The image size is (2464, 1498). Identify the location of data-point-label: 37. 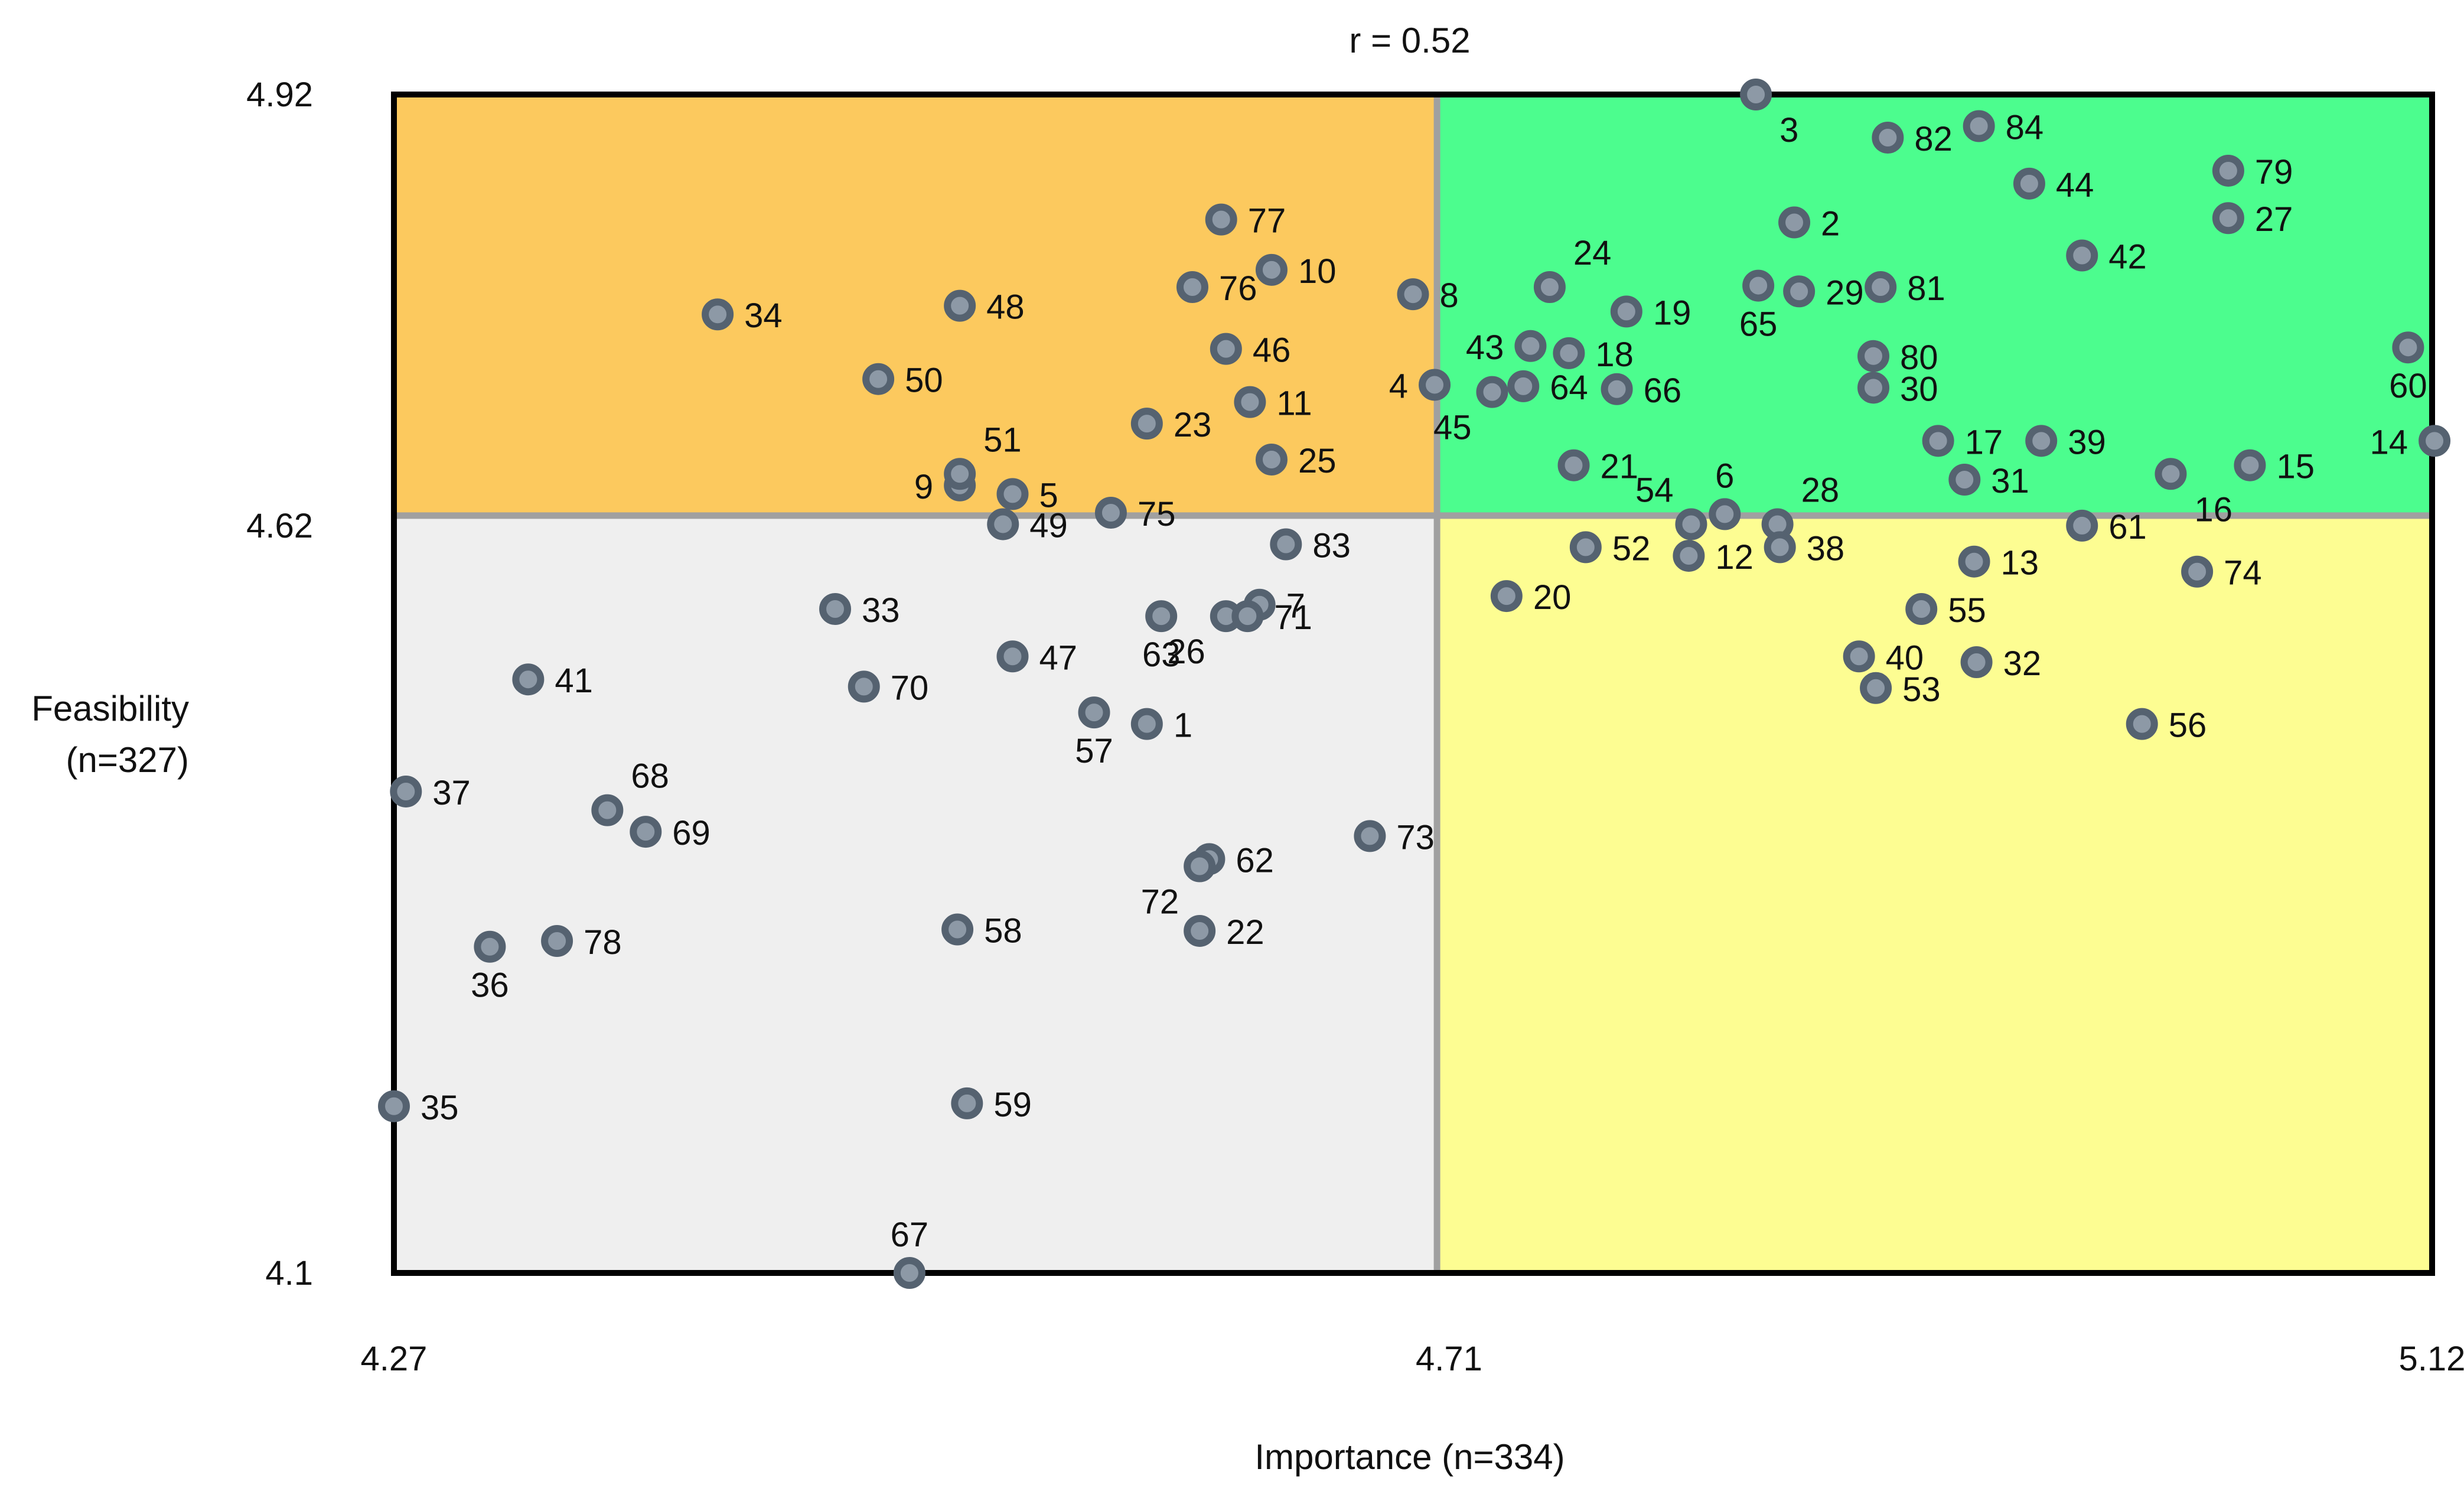
(451, 793).